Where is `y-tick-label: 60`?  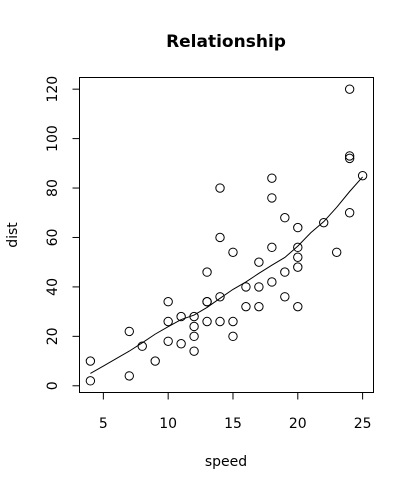
y-tick-label: 60 is located at coordinates (53, 238).